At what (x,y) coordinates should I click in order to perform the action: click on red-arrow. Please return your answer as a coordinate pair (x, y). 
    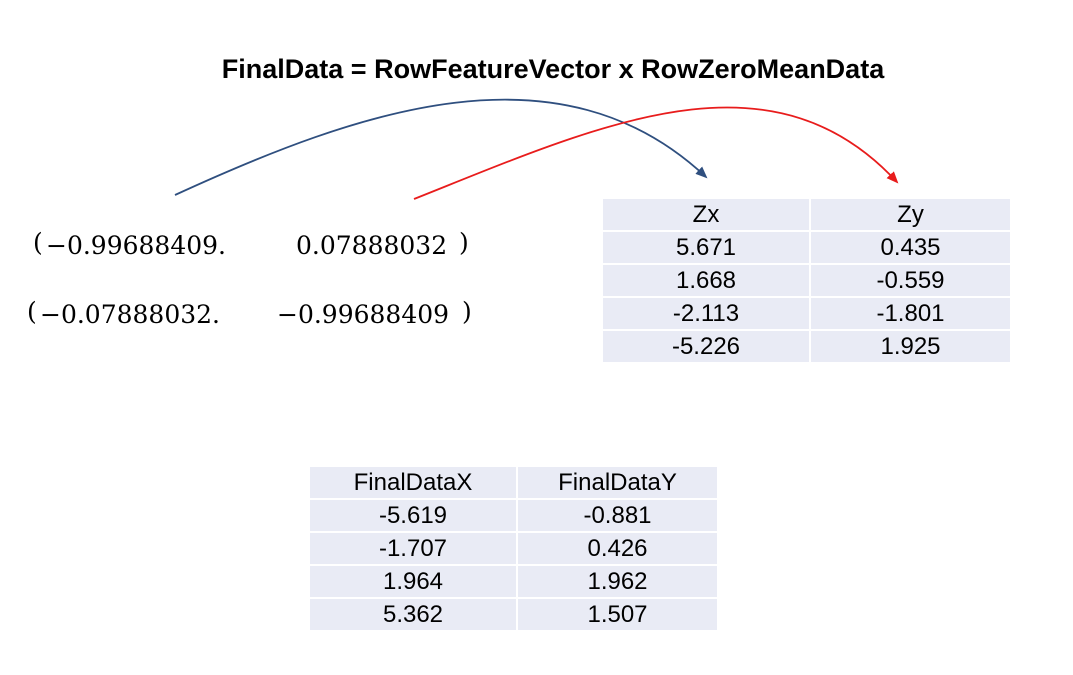
    Looking at the image, I should click on (656, 153).